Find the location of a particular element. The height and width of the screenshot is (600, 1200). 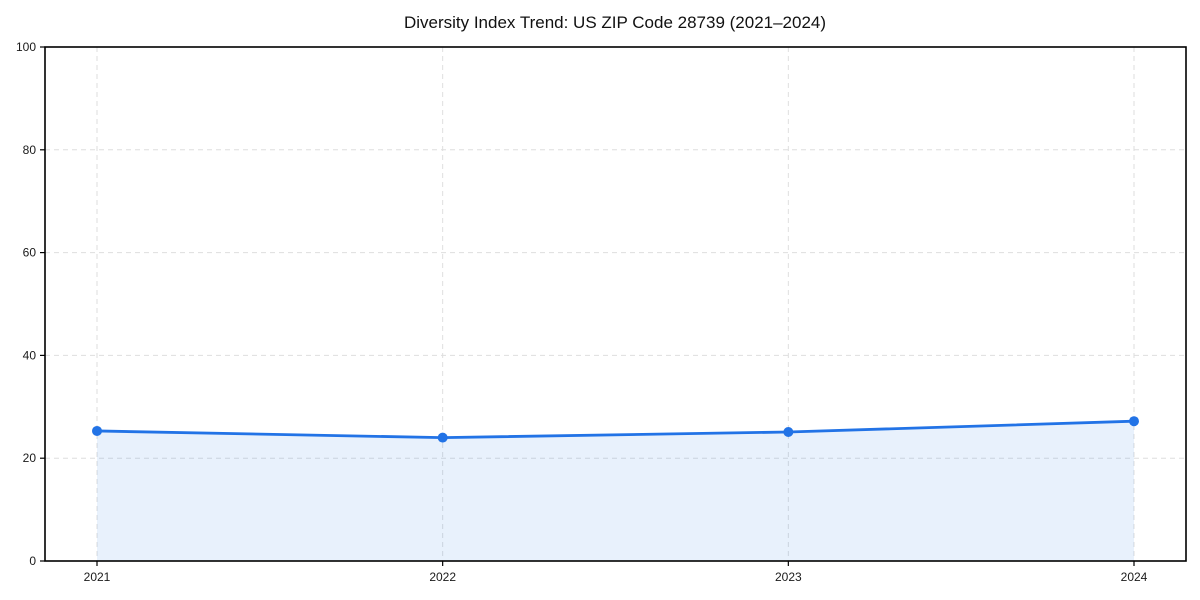

y-tick-label: 20 is located at coordinates (30, 458).